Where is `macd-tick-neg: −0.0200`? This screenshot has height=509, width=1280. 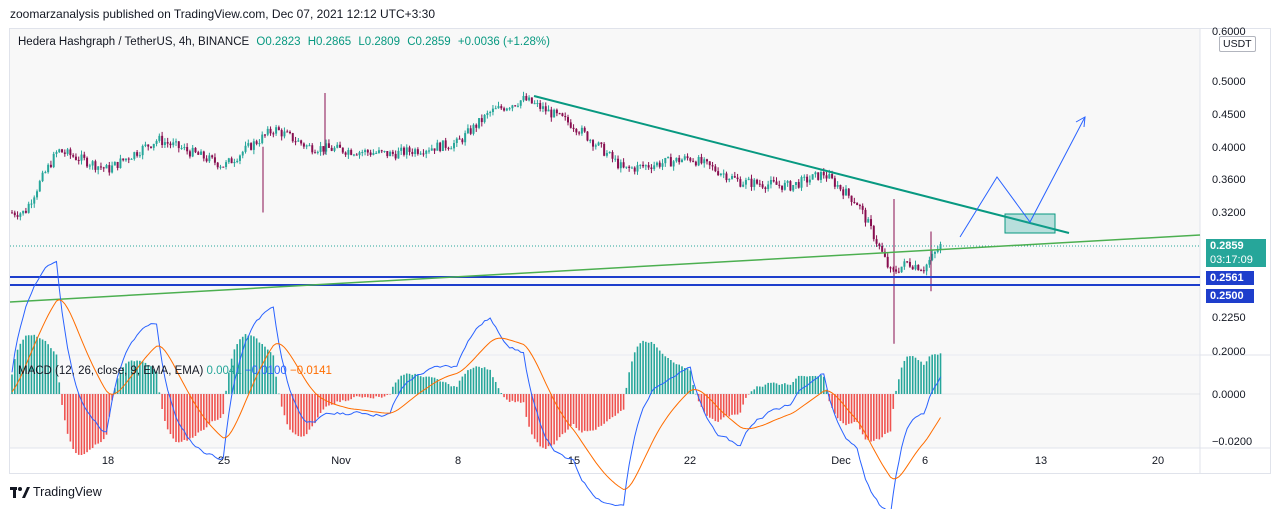
macd-tick-neg: −0.0200 is located at coordinates (1232, 442).